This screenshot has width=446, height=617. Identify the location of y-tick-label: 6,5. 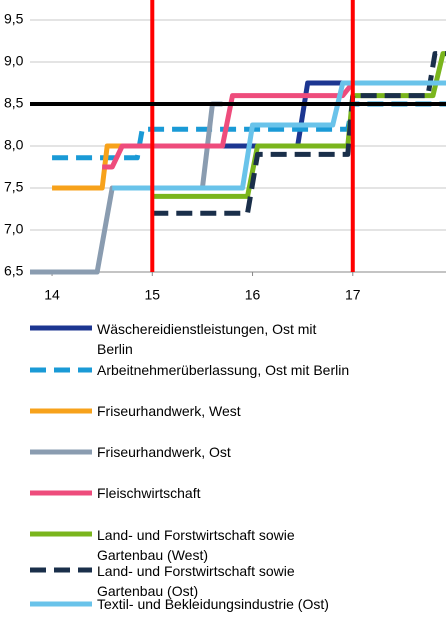
(14, 271).